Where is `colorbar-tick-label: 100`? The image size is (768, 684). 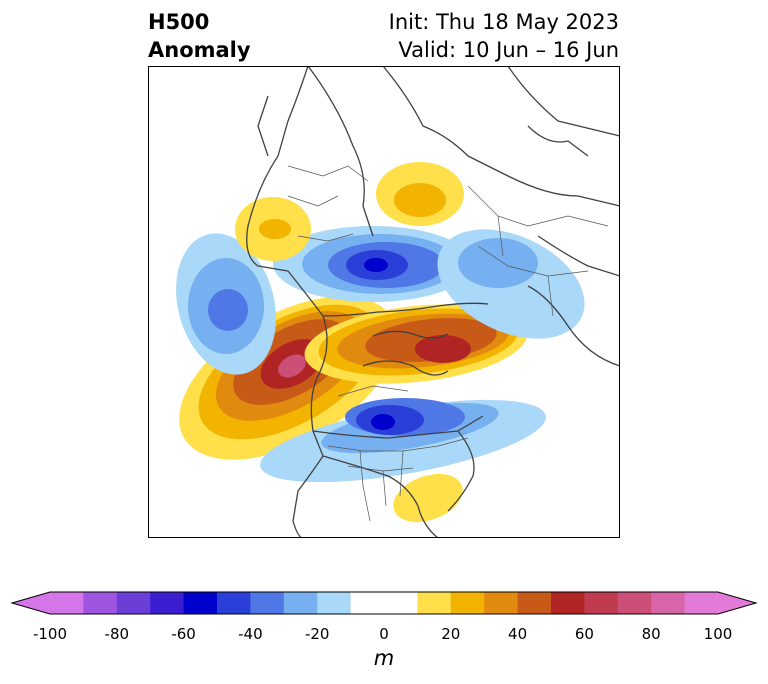 colorbar-tick-label: 100 is located at coordinates (718, 634).